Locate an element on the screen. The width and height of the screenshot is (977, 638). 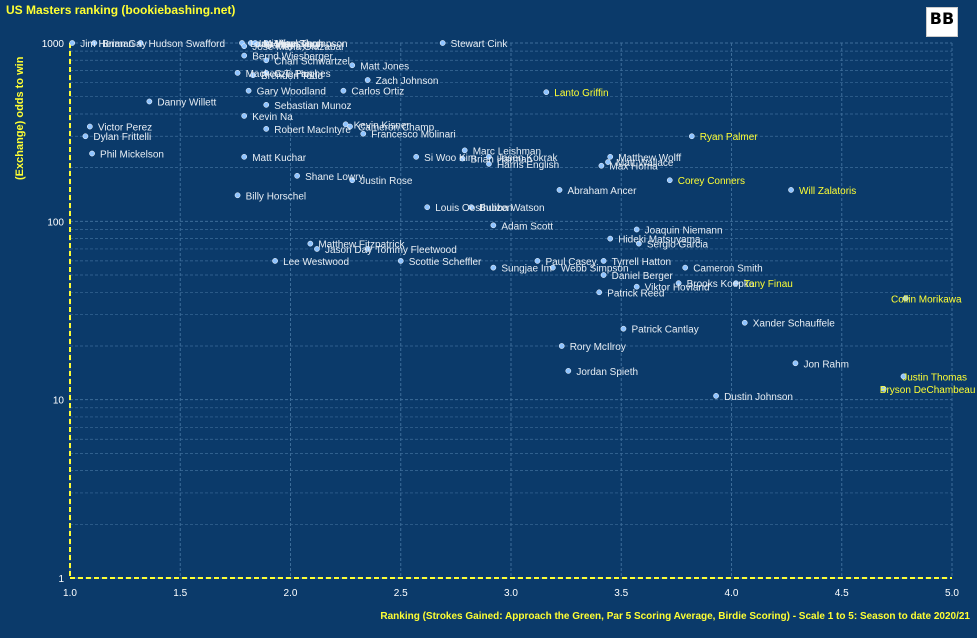
x-tick-label: 4.0 is located at coordinates (732, 593).